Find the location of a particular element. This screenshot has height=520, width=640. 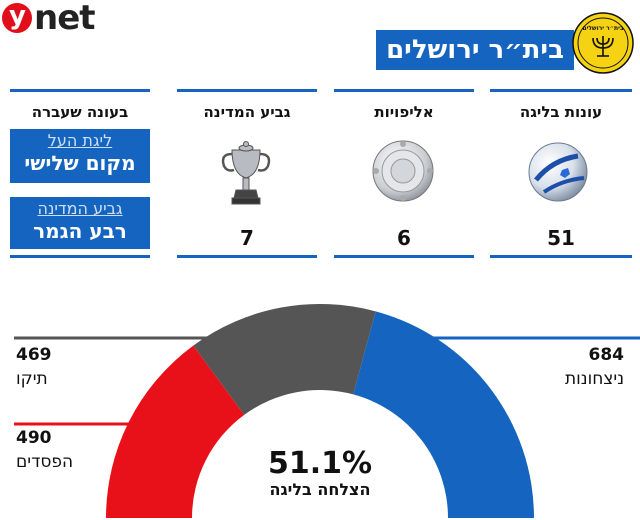

legend-losses-value: 490 is located at coordinates (34, 438).